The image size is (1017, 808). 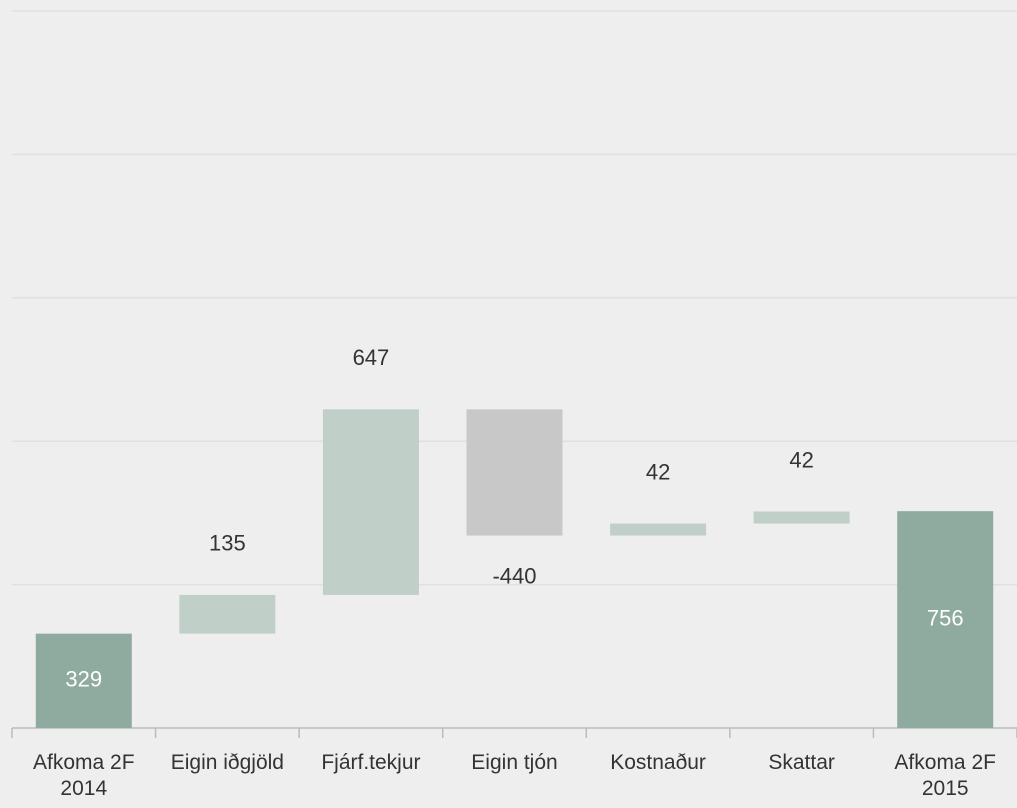 I want to click on x-tick-label: Kostnaður, so click(x=658, y=762).